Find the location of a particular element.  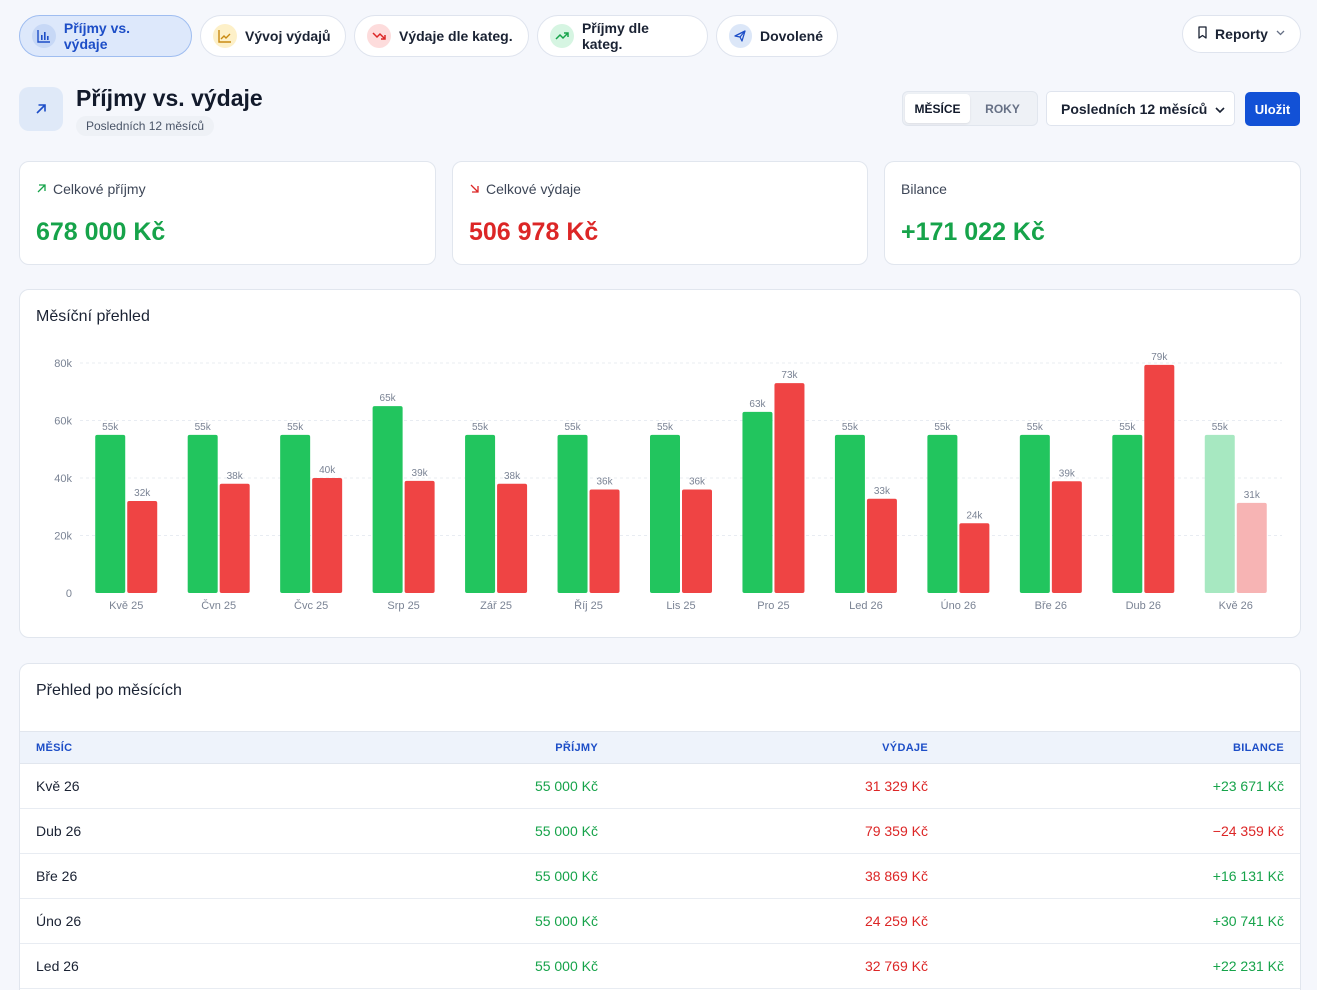

stat-label: Celkové příjmy is located at coordinates (91, 189).